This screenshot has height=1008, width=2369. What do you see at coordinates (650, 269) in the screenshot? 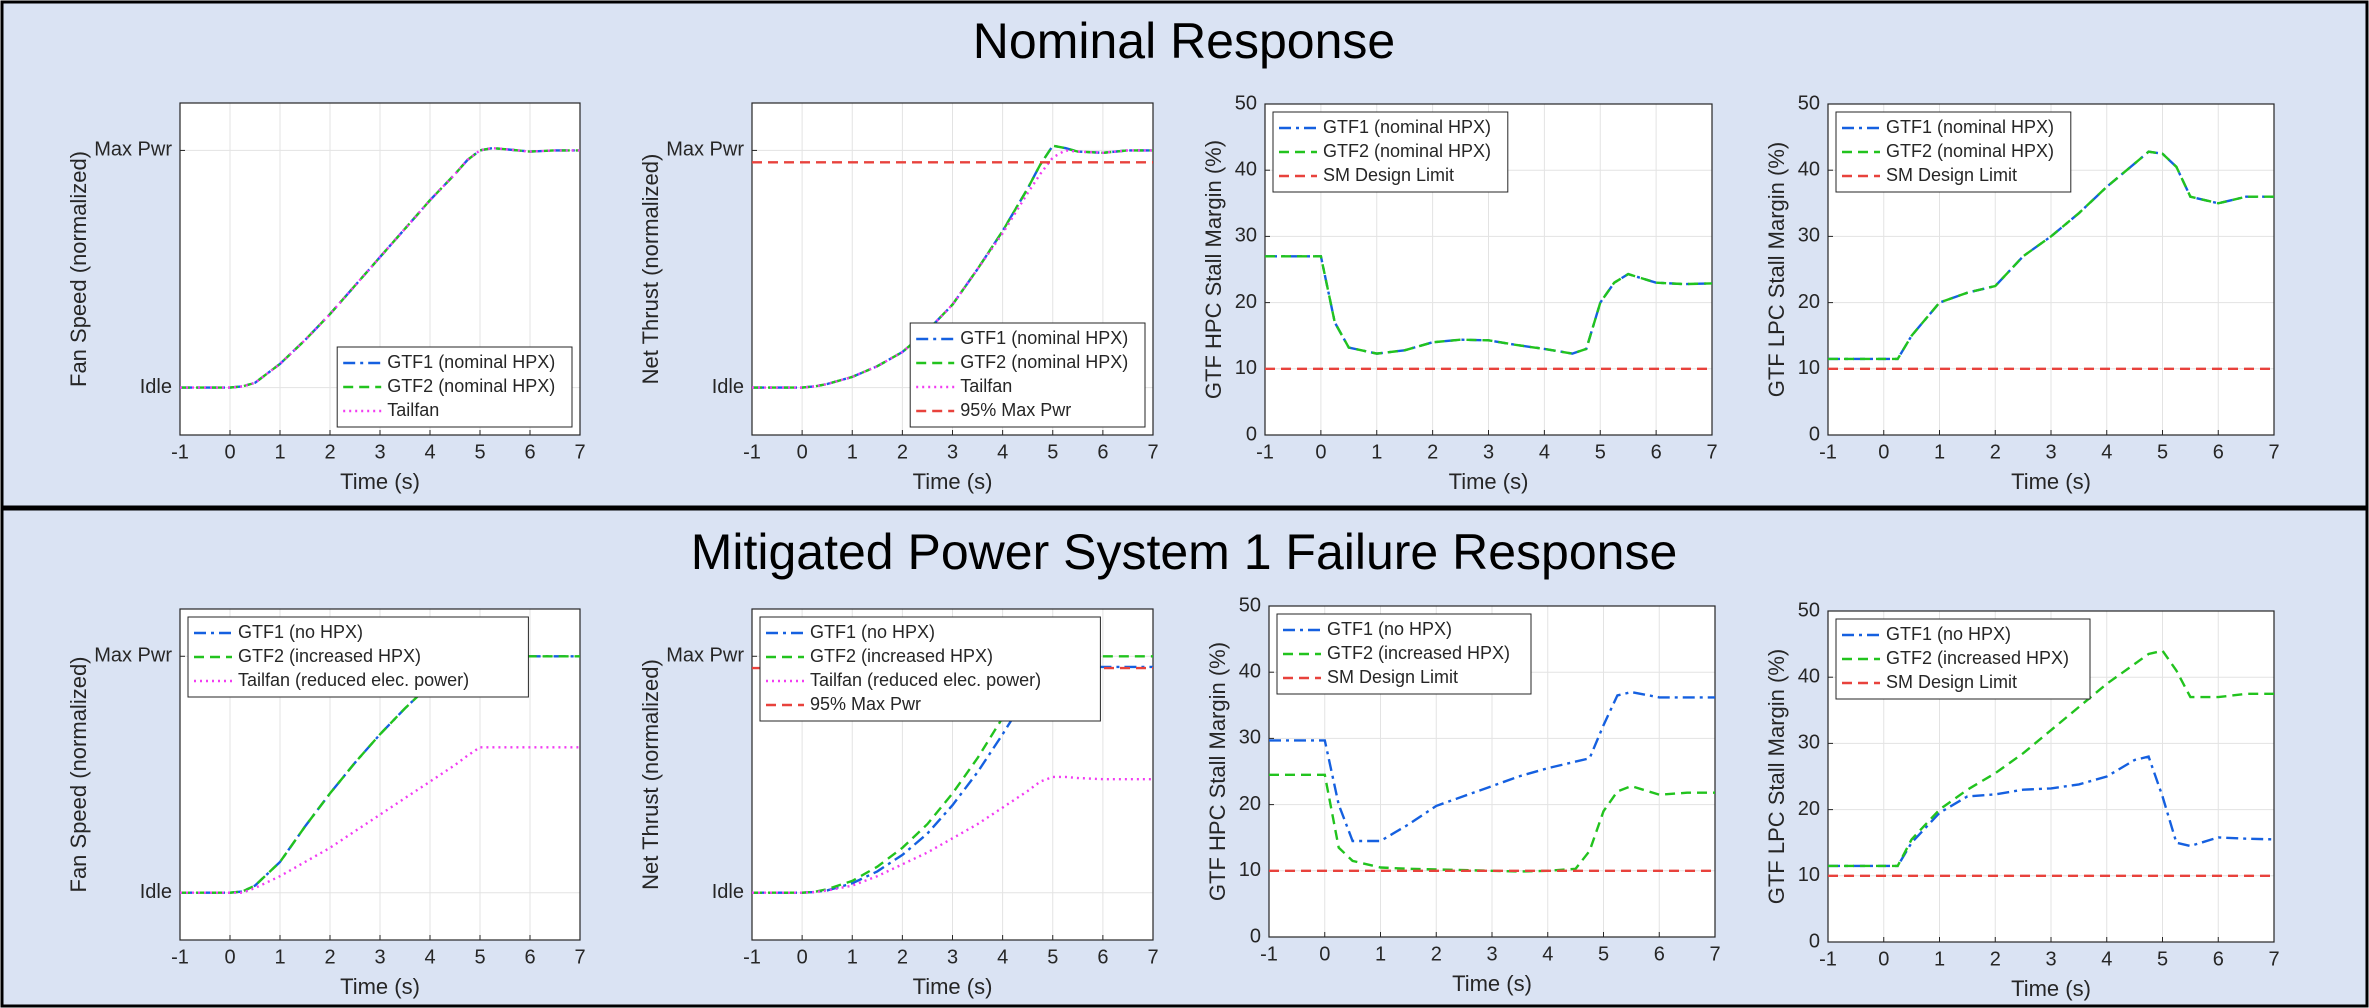
I see `y-axis-label: Net Thrust (normalized)` at bounding box center [650, 269].